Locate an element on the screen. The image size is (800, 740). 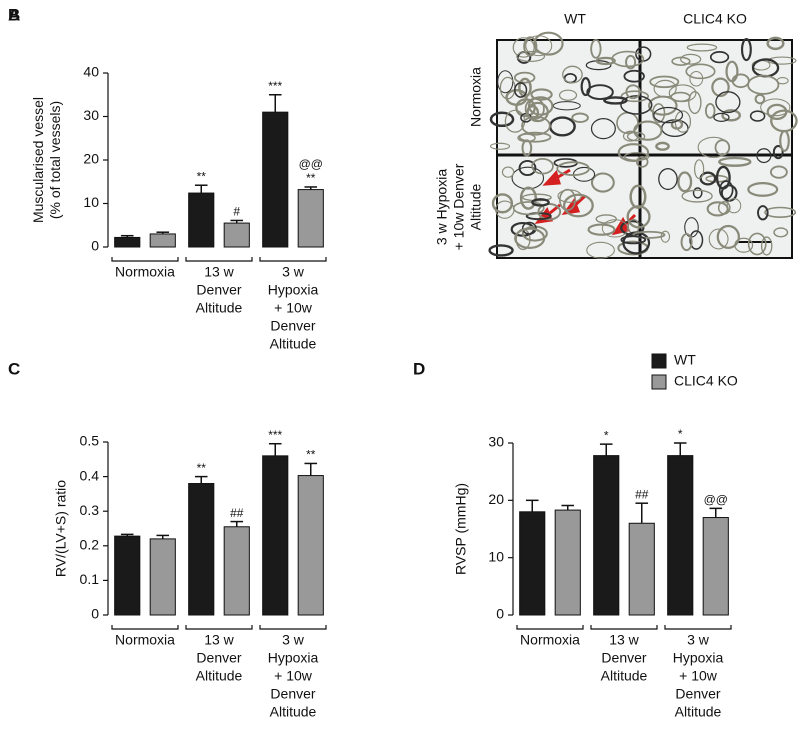
y-tick-label: 30 is located at coordinates (91, 115).